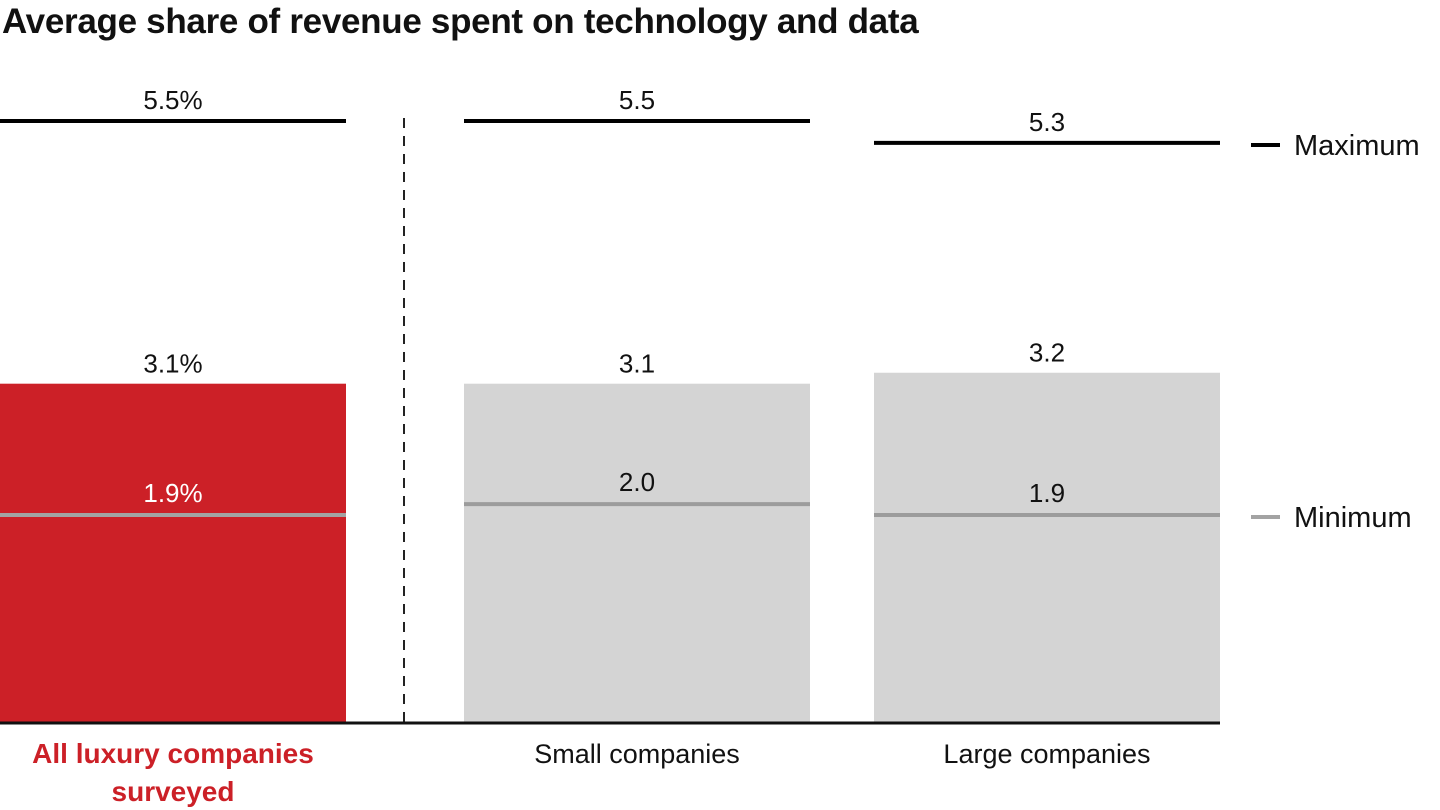 This screenshot has width=1440, height=810. What do you see at coordinates (637, 364) in the screenshot?
I see `average-label: 3.1` at bounding box center [637, 364].